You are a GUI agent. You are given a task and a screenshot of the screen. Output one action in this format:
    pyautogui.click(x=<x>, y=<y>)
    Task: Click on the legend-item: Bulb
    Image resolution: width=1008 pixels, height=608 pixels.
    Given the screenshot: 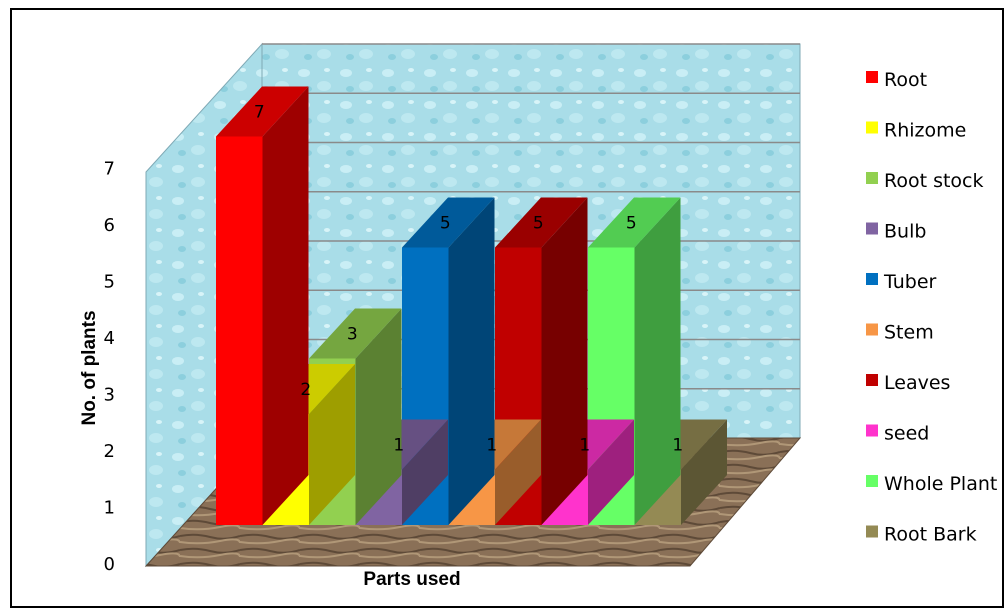 What is the action you would take?
    pyautogui.click(x=896, y=232)
    